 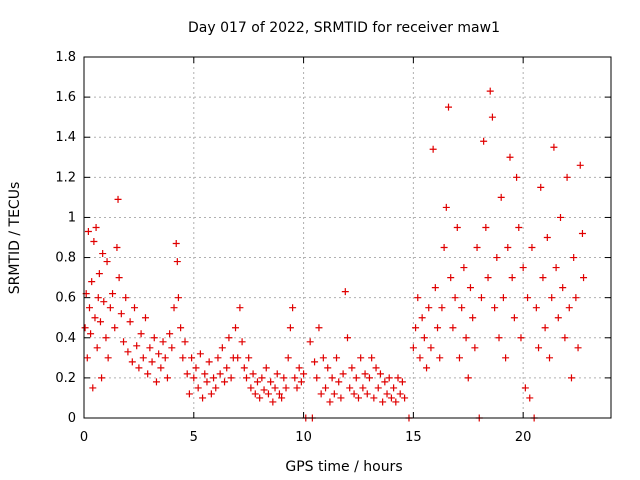 I want to click on x-tick-label: 10, so click(x=303, y=437).